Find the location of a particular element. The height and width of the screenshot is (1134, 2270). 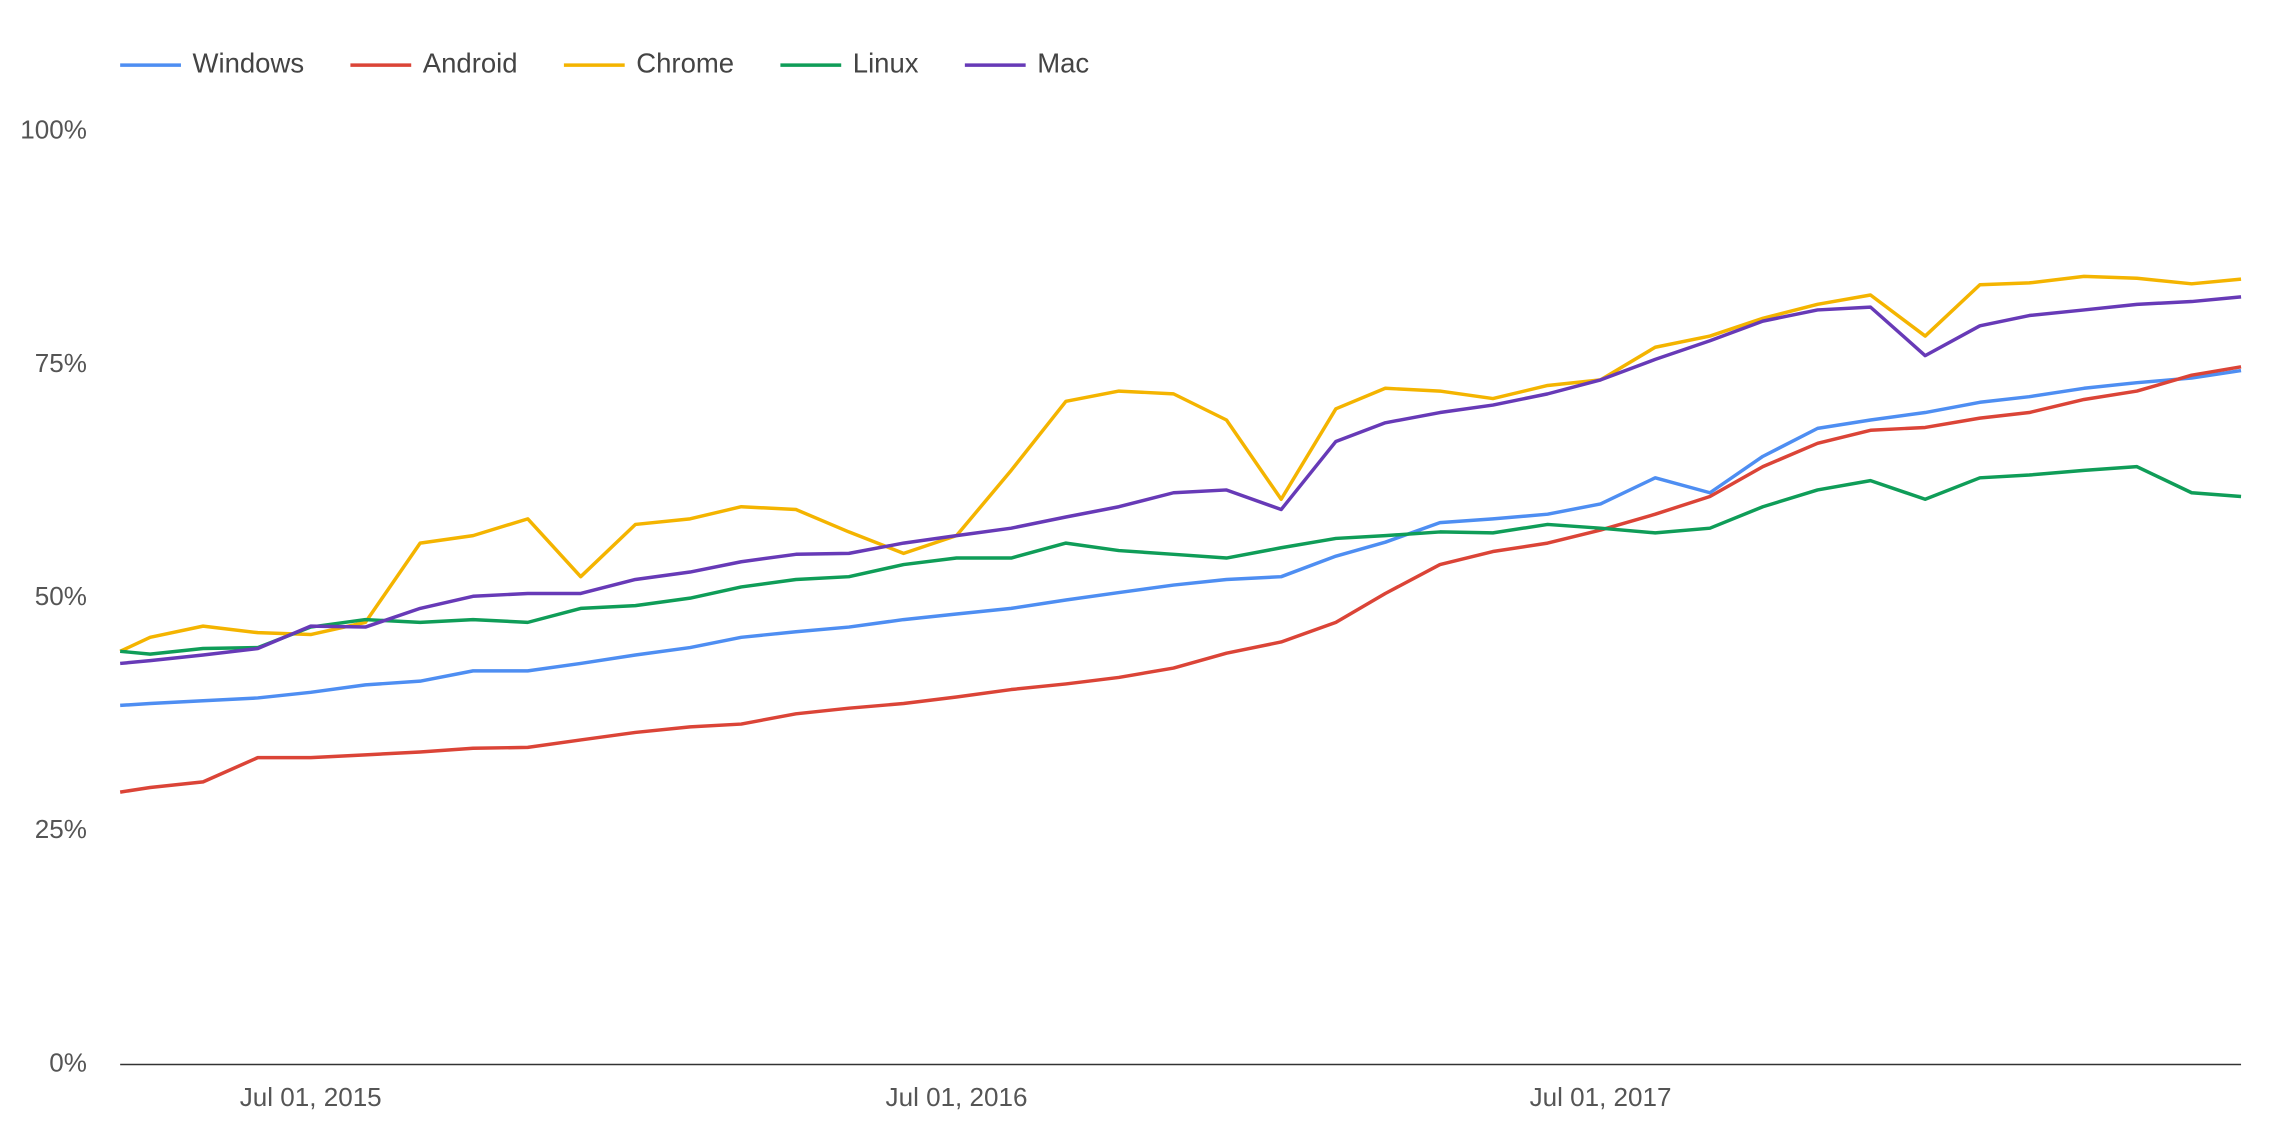

legend-label: Linux is located at coordinates (886, 62).